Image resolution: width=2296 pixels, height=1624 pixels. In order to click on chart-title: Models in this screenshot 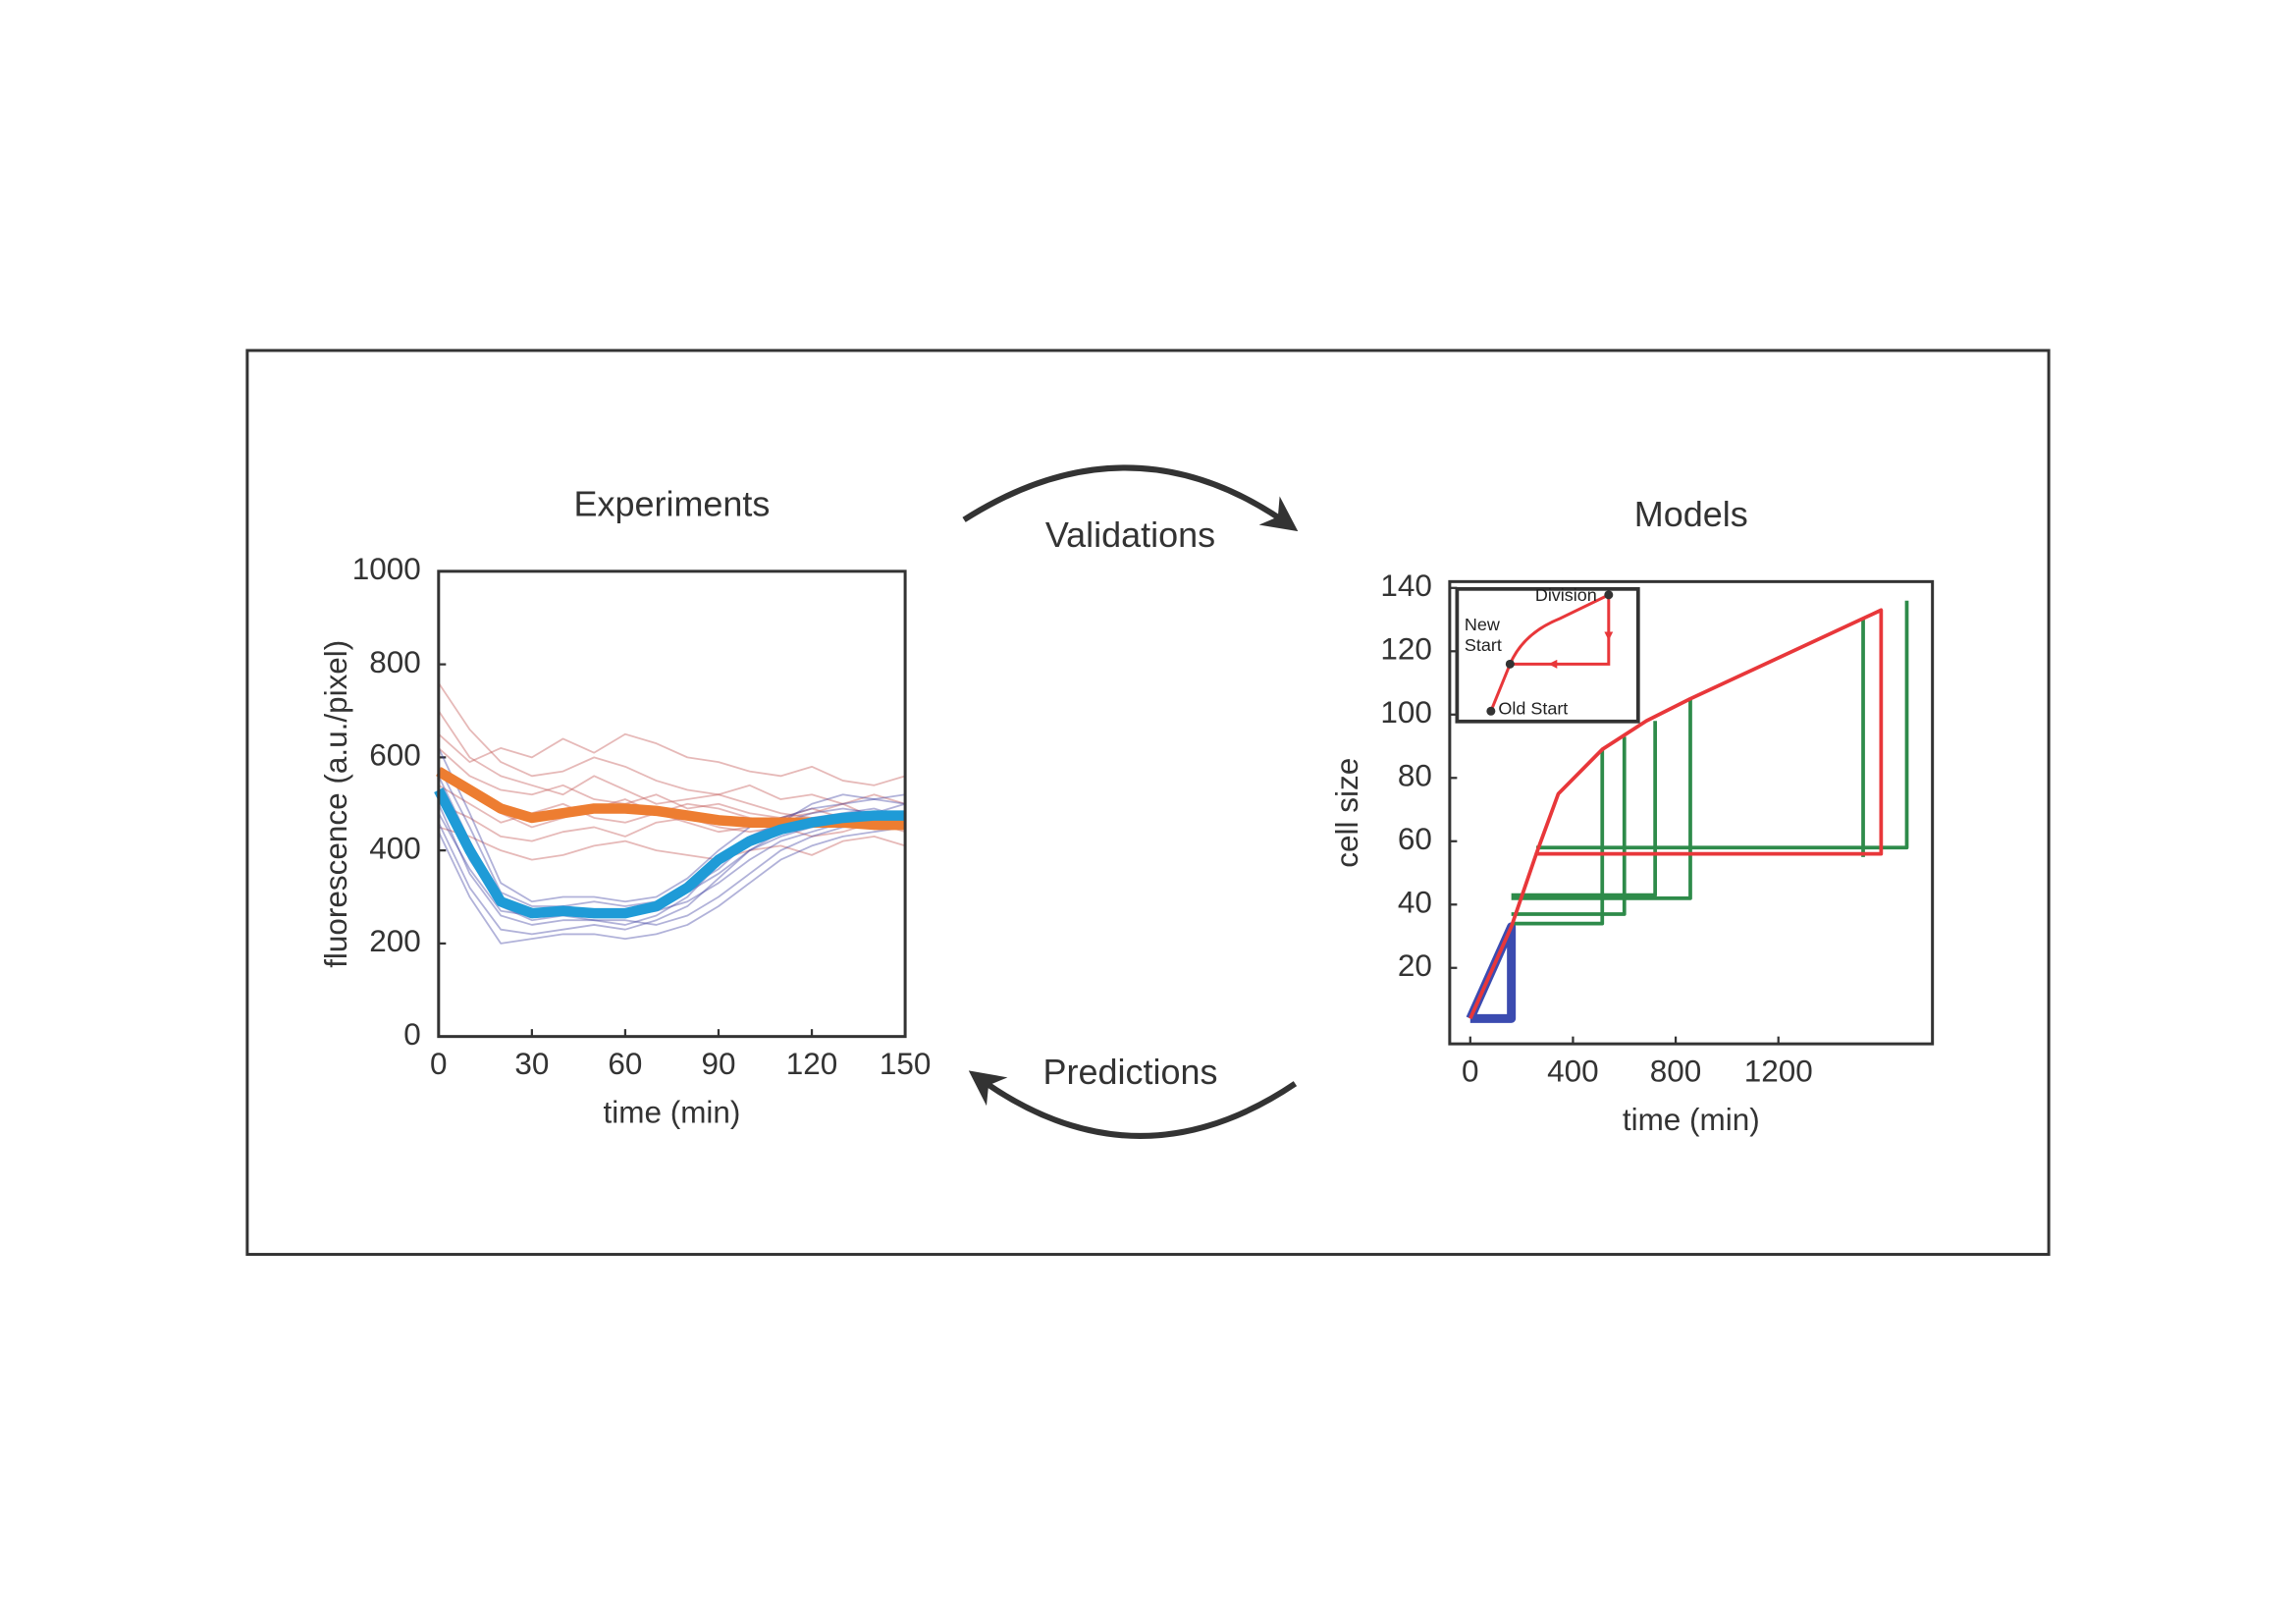, I will do `click(1691, 514)`.